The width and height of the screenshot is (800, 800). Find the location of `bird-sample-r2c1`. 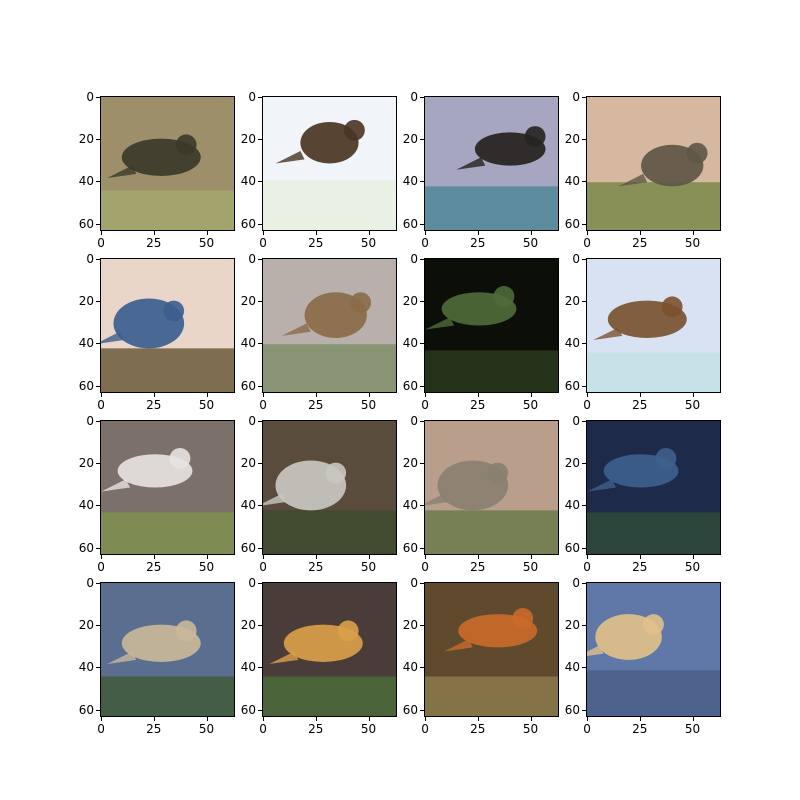

bird-sample-r2c1 is located at coordinates (167, 325).